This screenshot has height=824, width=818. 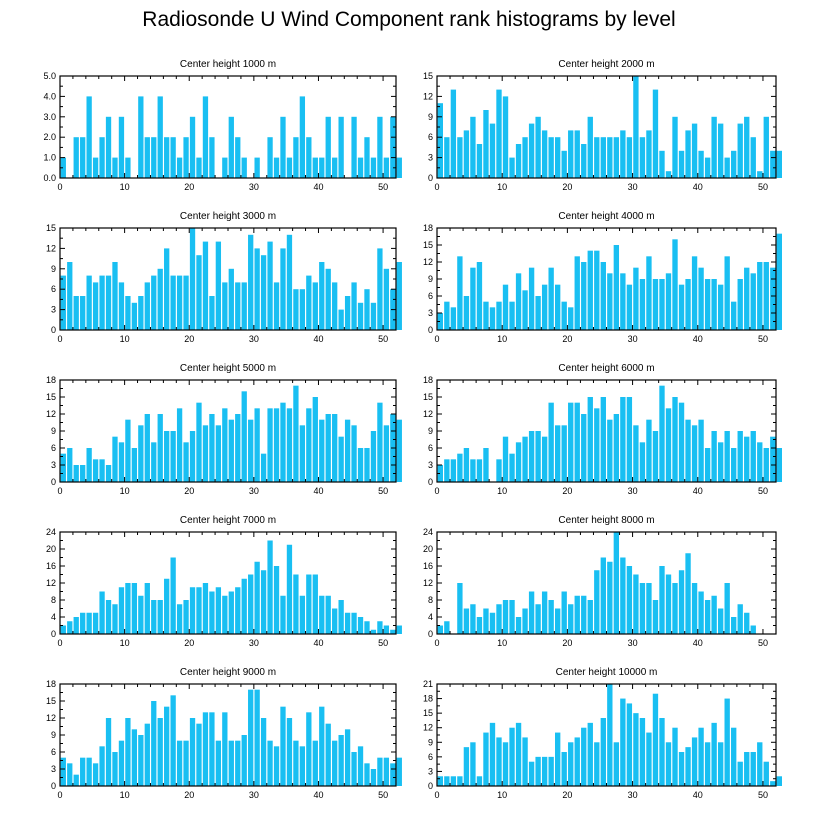 What do you see at coordinates (49, 137) in the screenshot?
I see `y-tick-label: 2.0` at bounding box center [49, 137].